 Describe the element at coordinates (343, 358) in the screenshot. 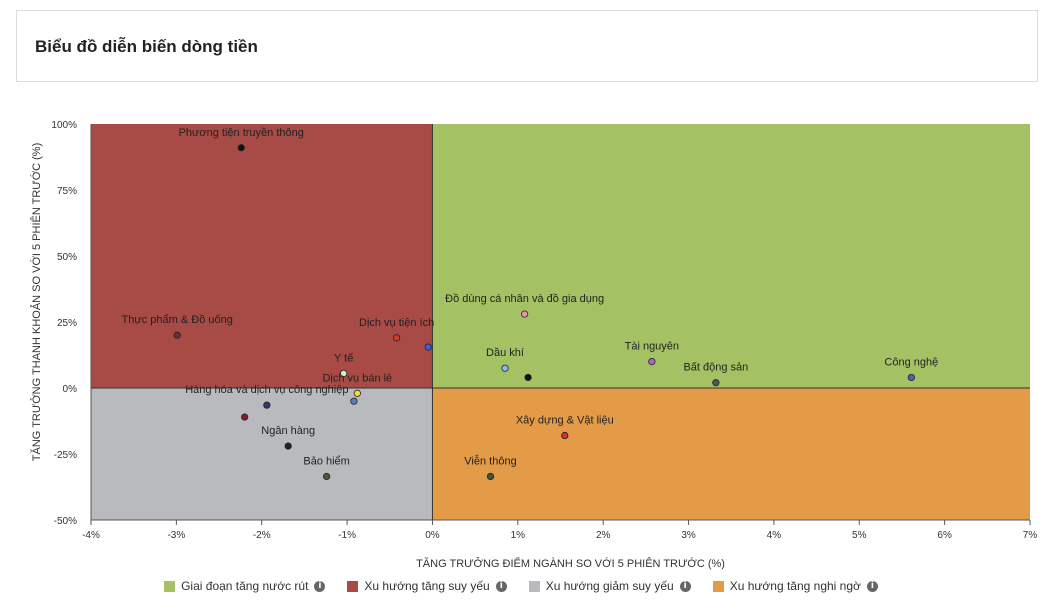

I see `data-label: Y tế` at that location.